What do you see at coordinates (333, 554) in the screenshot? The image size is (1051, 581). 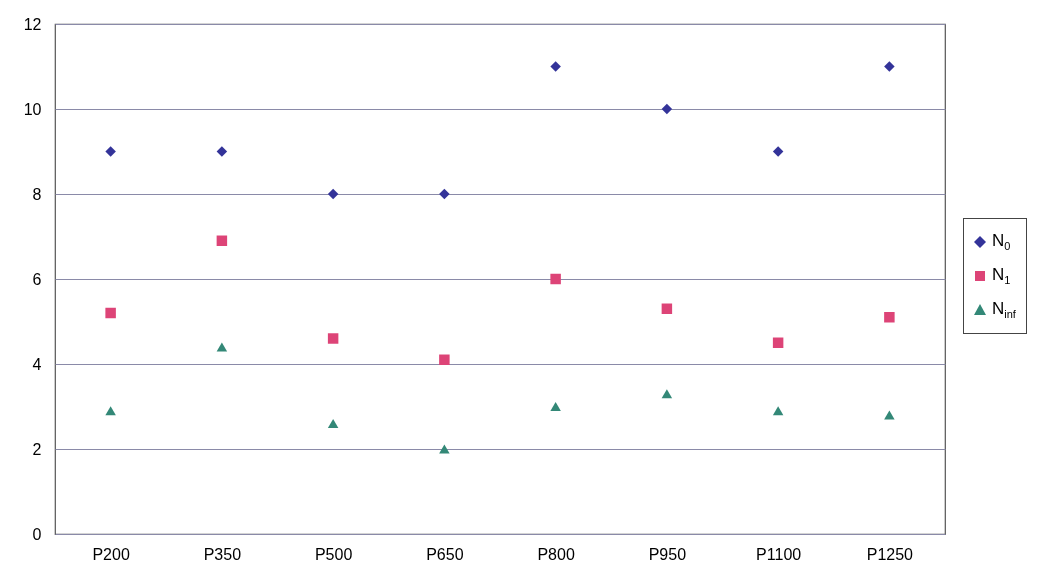 I see `x-tick-label: P500` at bounding box center [333, 554].